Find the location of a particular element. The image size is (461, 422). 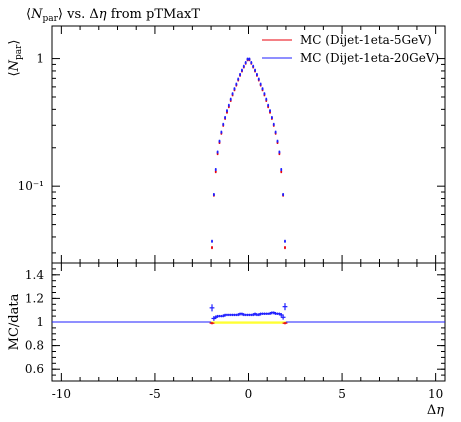

x-tick-label: 5 is located at coordinates (342, 394).